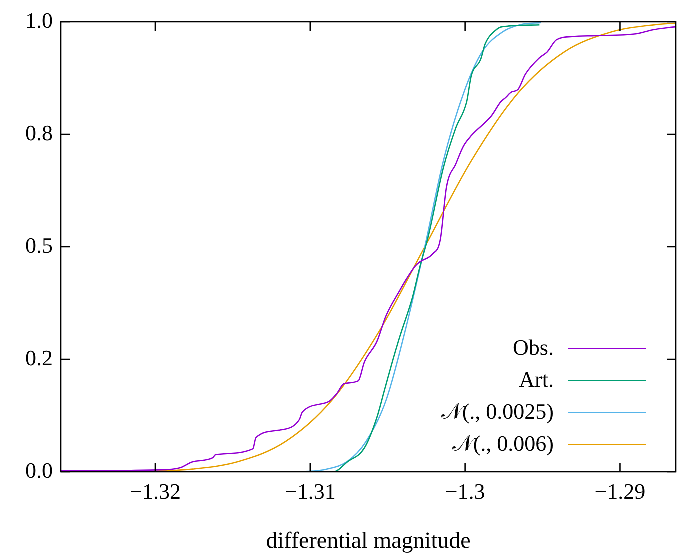 Image resolution: width=680 pixels, height=560 pixels. I want to click on x-tick-label: −1.31, so click(310, 491).